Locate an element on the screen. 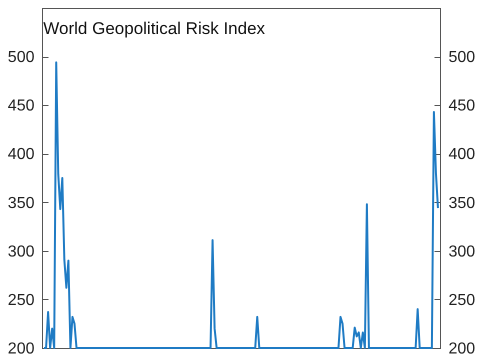  y2-tick-label: 250 is located at coordinates (462, 300).